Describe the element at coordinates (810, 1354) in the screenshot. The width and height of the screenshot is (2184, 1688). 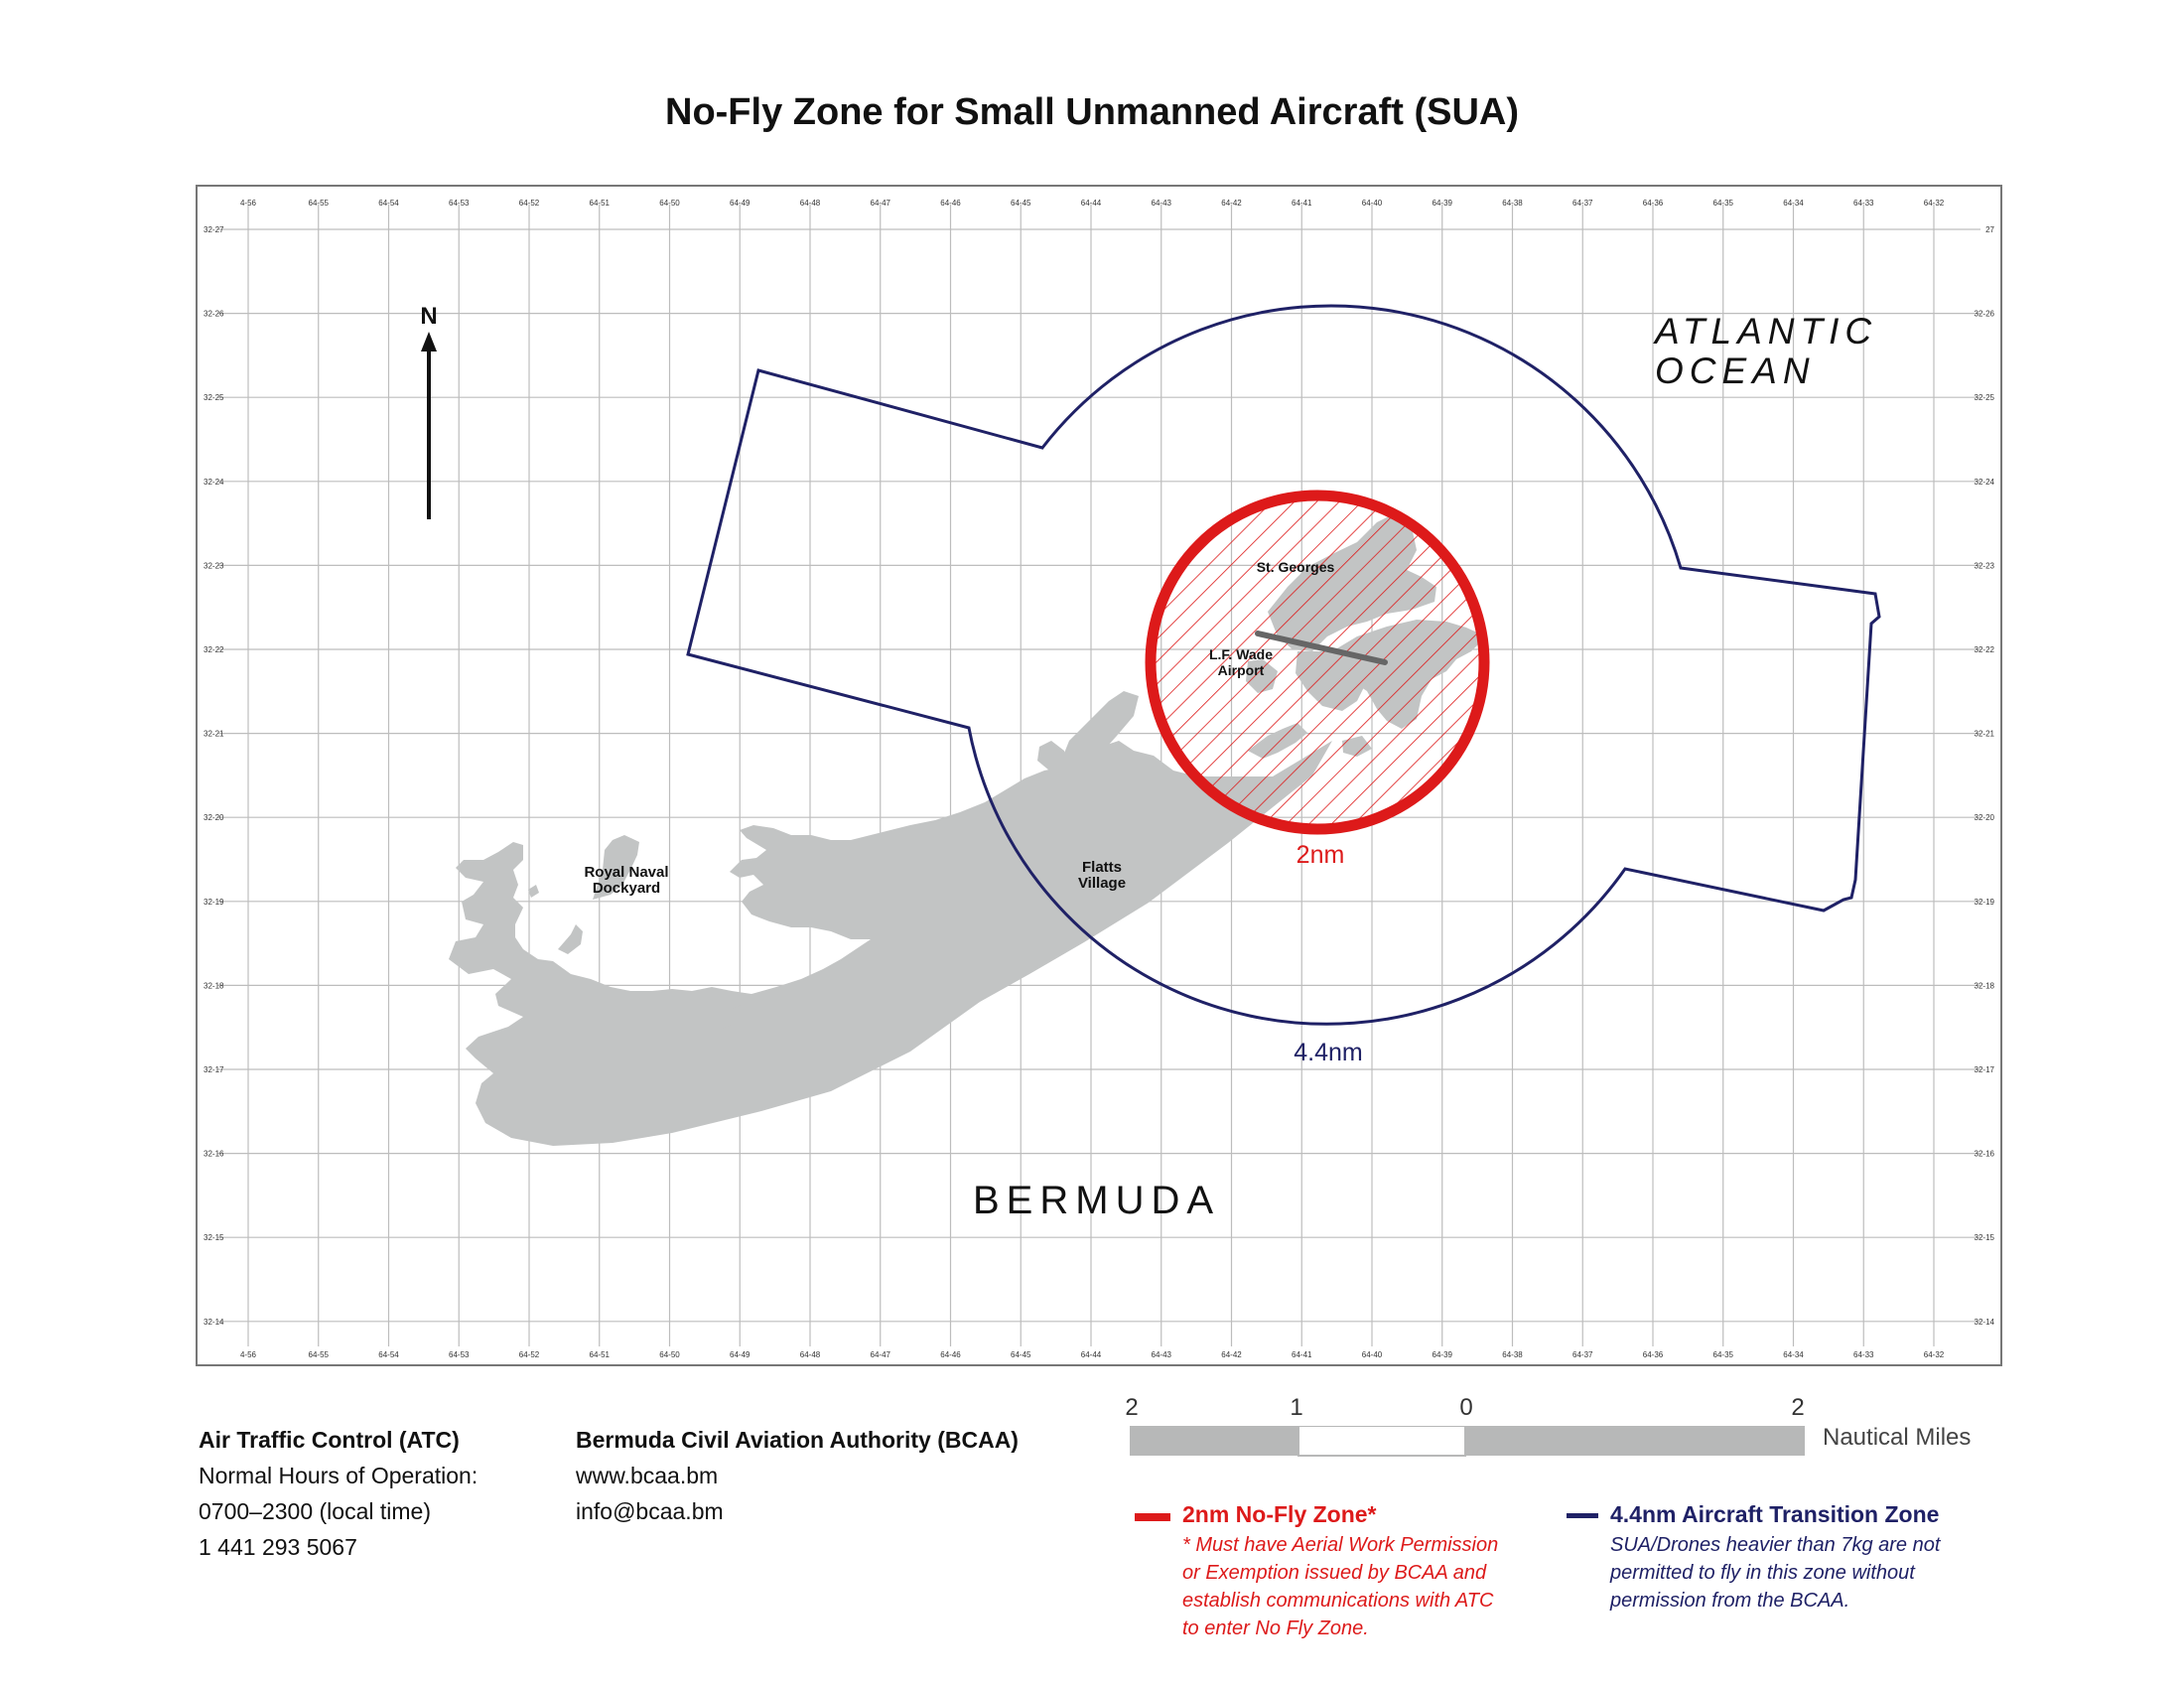
I see `longitude-label: 64-48` at that location.